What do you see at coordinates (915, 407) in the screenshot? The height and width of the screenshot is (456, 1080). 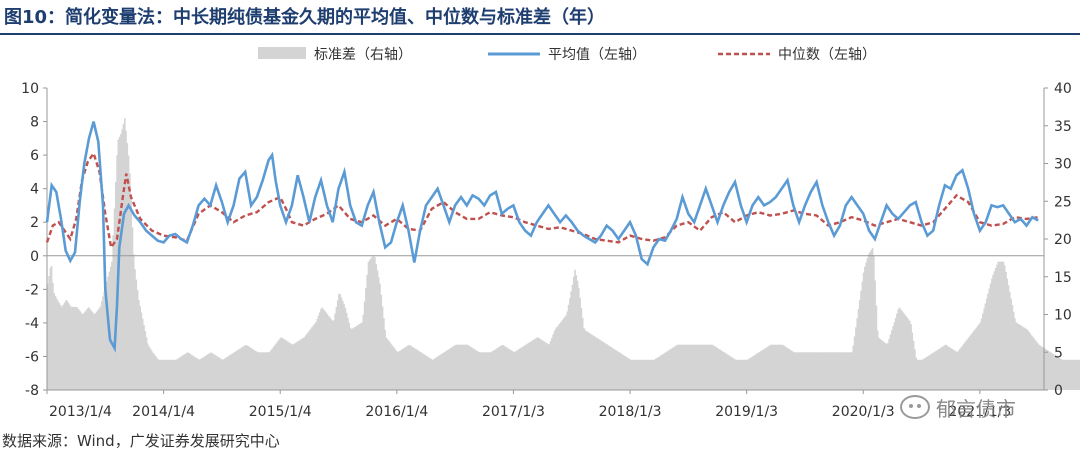 I see `wechat-icon` at bounding box center [915, 407].